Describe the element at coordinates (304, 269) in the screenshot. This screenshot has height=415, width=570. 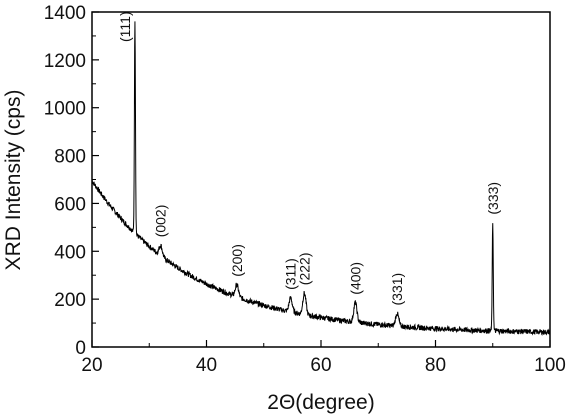
I see `peak-label: (222)` at that location.